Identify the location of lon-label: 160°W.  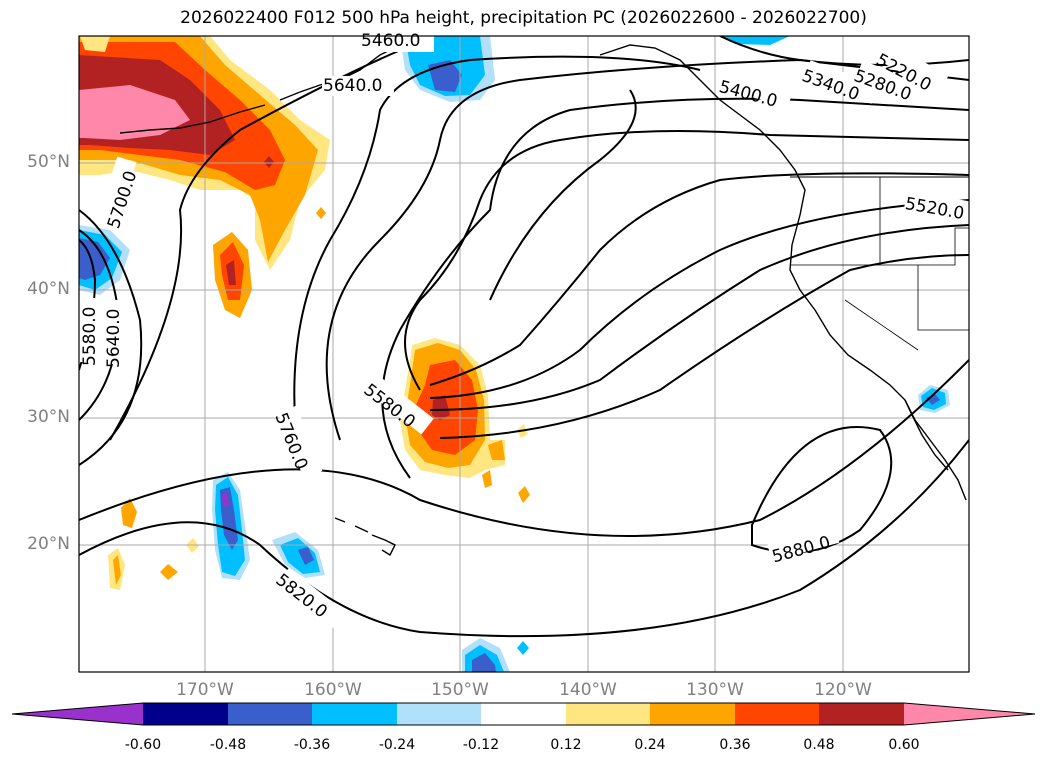
(333, 690).